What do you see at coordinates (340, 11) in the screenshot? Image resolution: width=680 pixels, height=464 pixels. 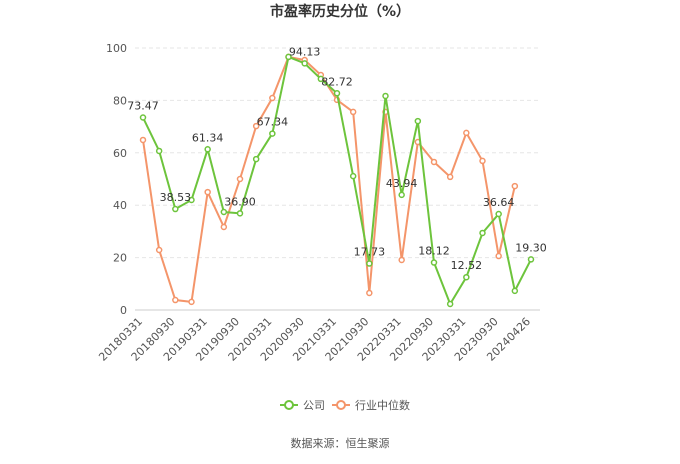 I see `chart-title: 市盈率历史分位（%）` at bounding box center [340, 11].